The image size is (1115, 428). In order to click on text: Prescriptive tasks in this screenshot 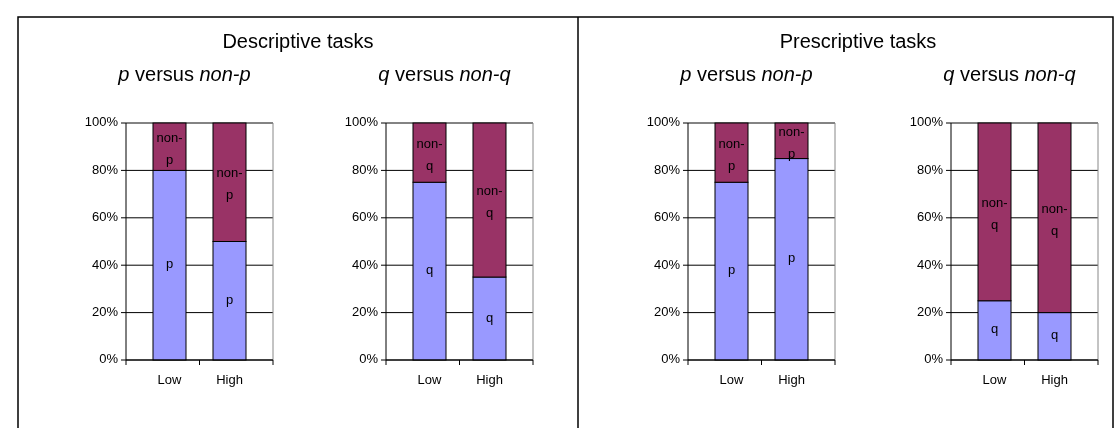, I will do `click(858, 41)`.